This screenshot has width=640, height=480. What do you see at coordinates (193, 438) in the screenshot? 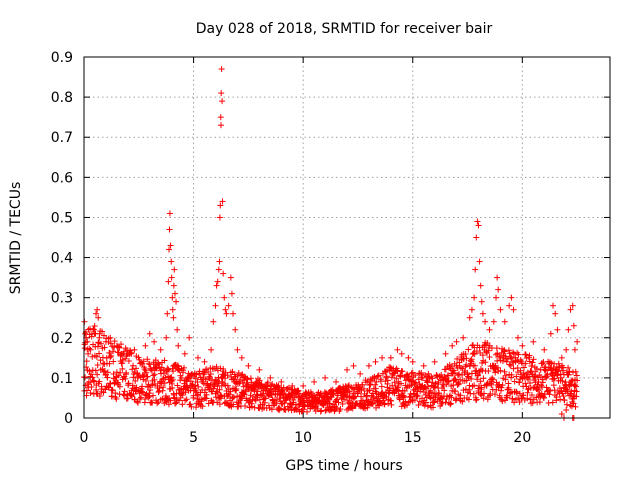
I see `x-tick-label: 5` at bounding box center [193, 438].